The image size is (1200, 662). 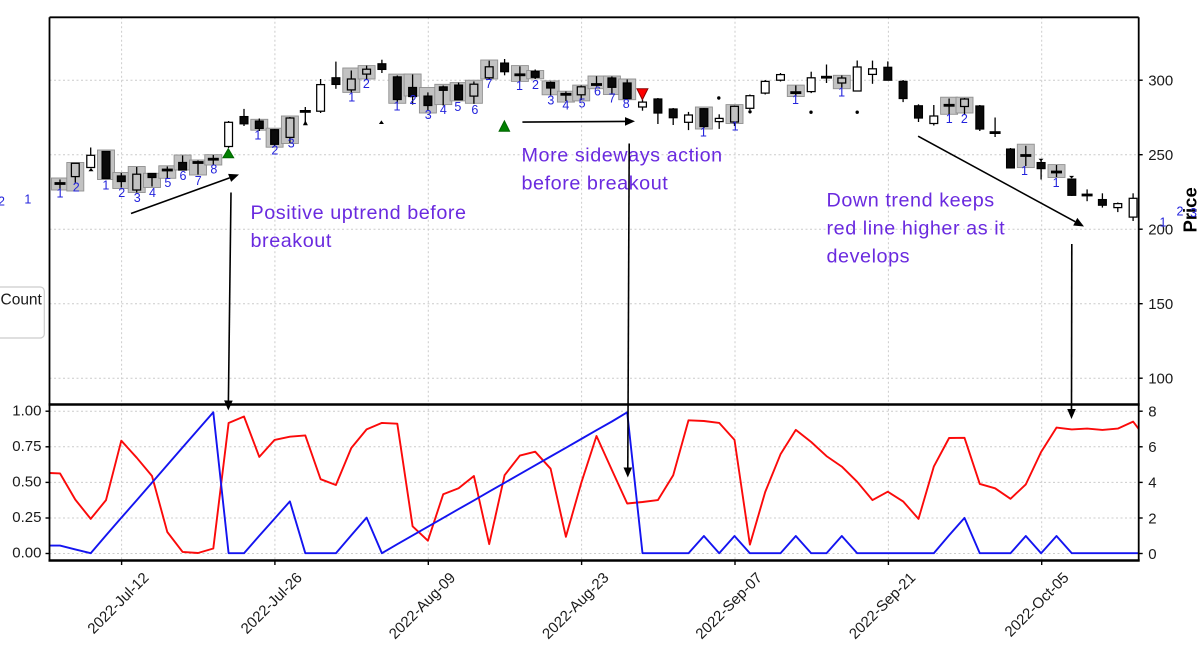 I want to click on svg-text: 1.00, so click(x=26, y=410).